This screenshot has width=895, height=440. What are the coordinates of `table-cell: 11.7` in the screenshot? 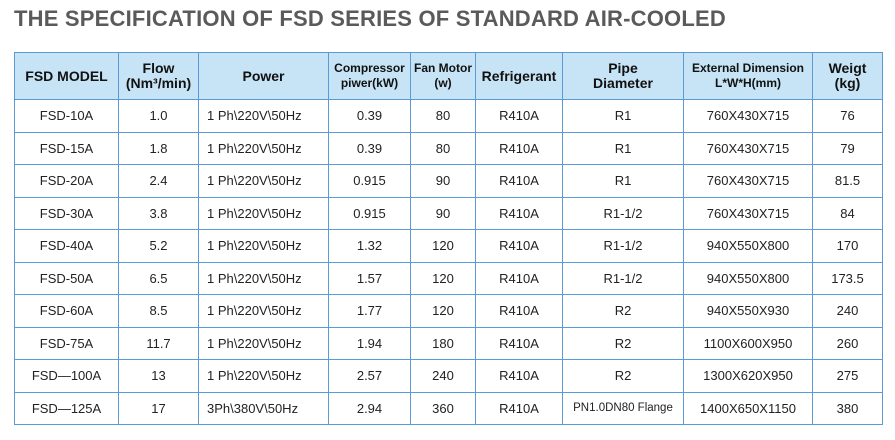 It's located at (158, 343).